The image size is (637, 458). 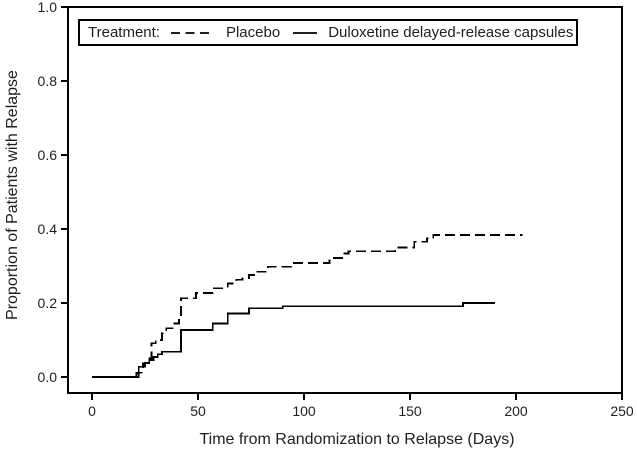 I want to click on x-tick-label: 50, so click(x=198, y=411).